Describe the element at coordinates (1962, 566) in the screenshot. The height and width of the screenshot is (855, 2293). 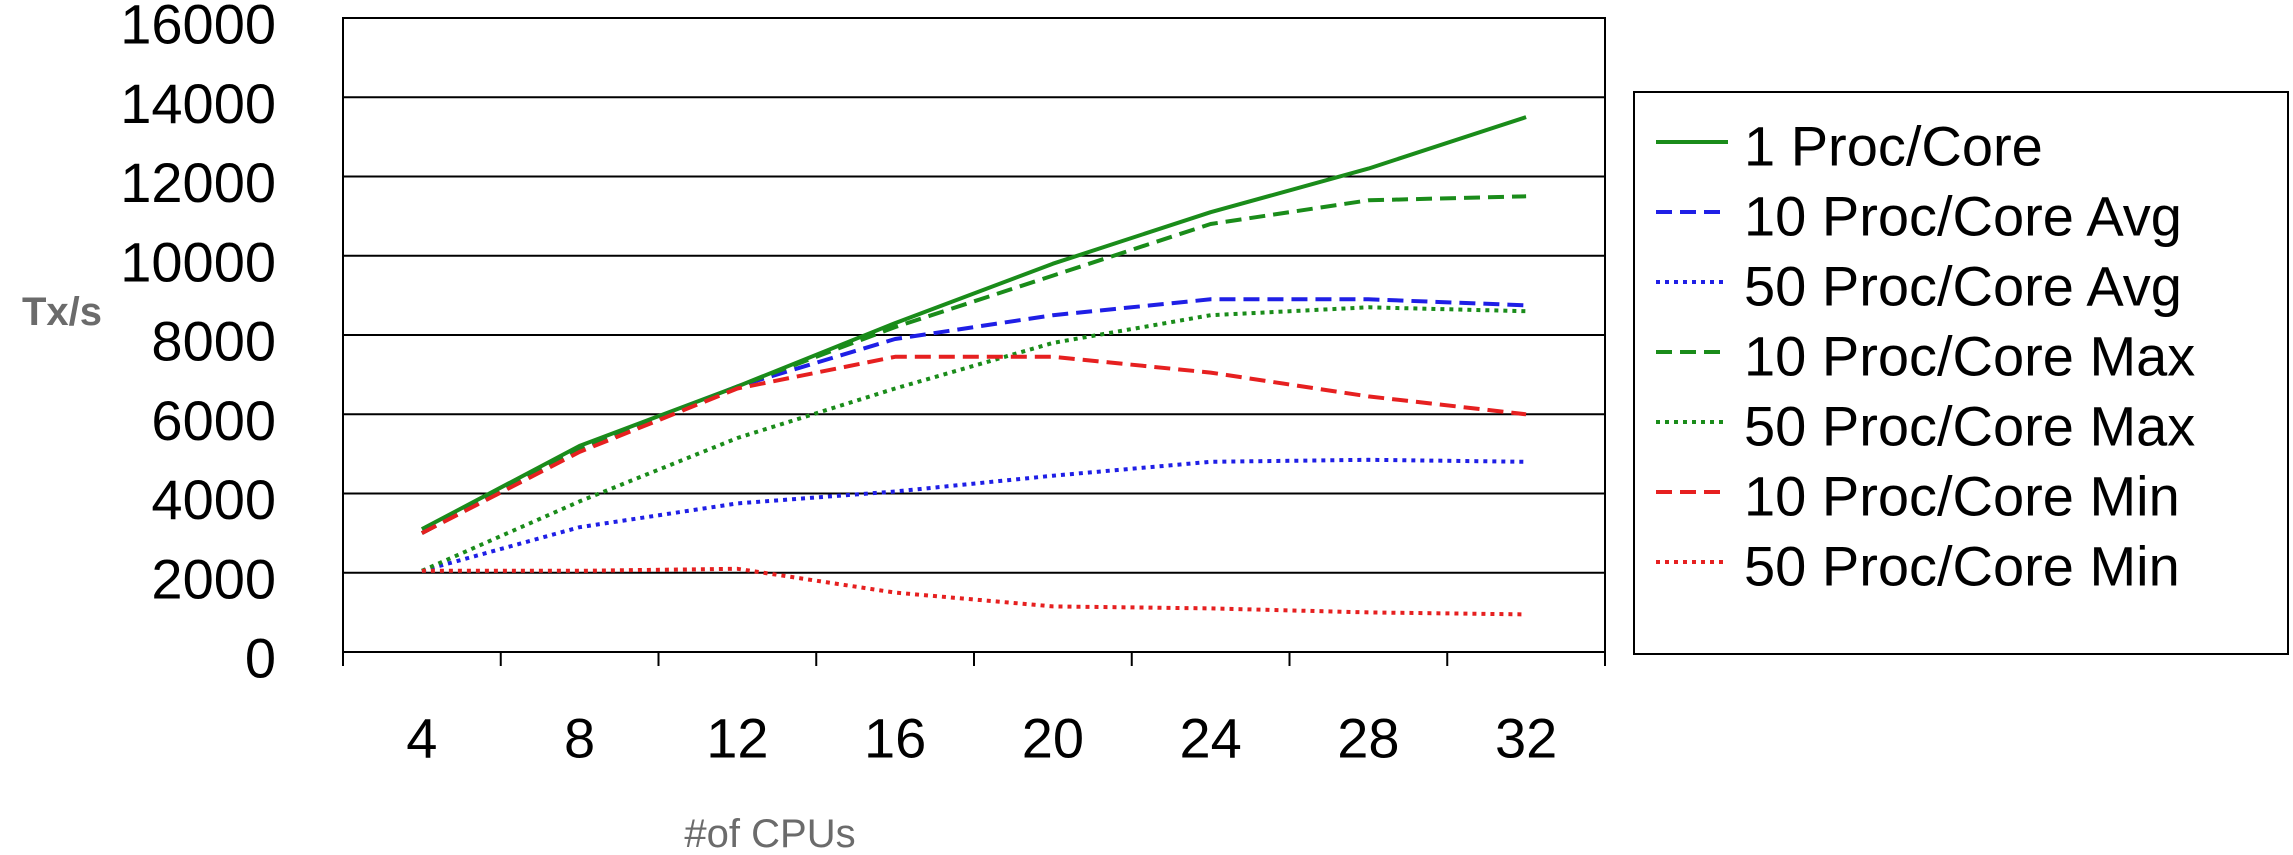
I see `legend-label-50-proc-core-min: 50 Proc/Core Min` at that location.